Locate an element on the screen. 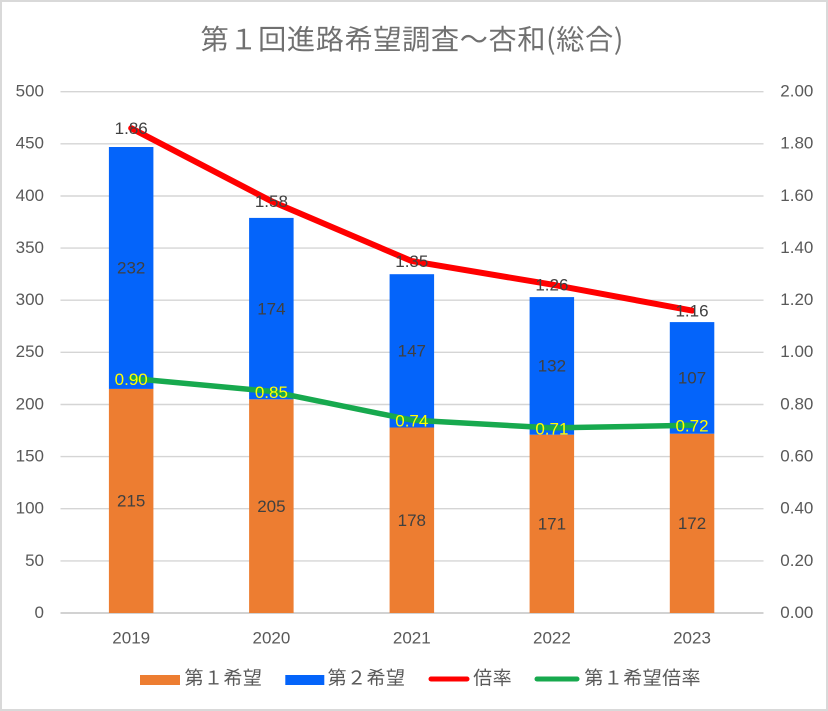 Image resolution: width=828 pixels, height=711 pixels. svg-text: 205 is located at coordinates (271, 506).